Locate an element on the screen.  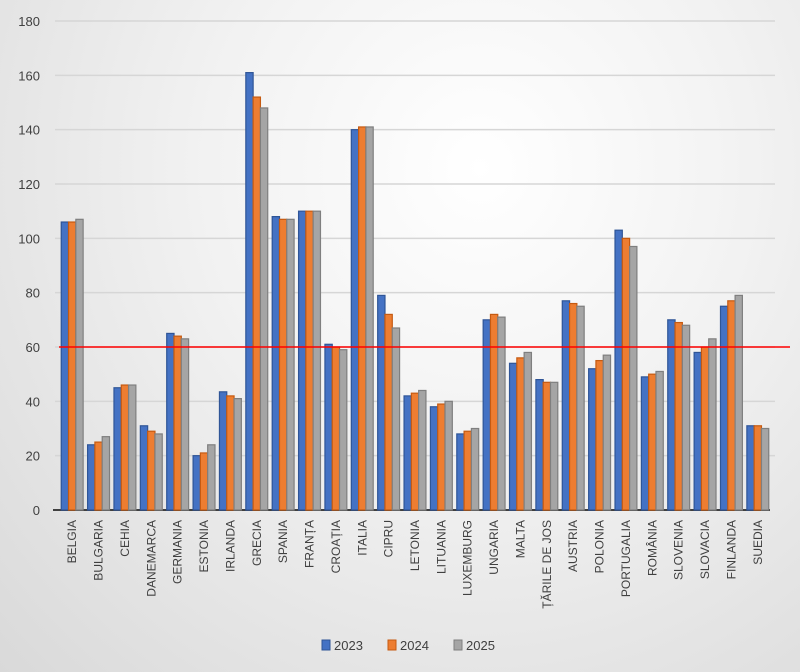
x-tick-label: IRLANDA is located at coordinates (230, 546).